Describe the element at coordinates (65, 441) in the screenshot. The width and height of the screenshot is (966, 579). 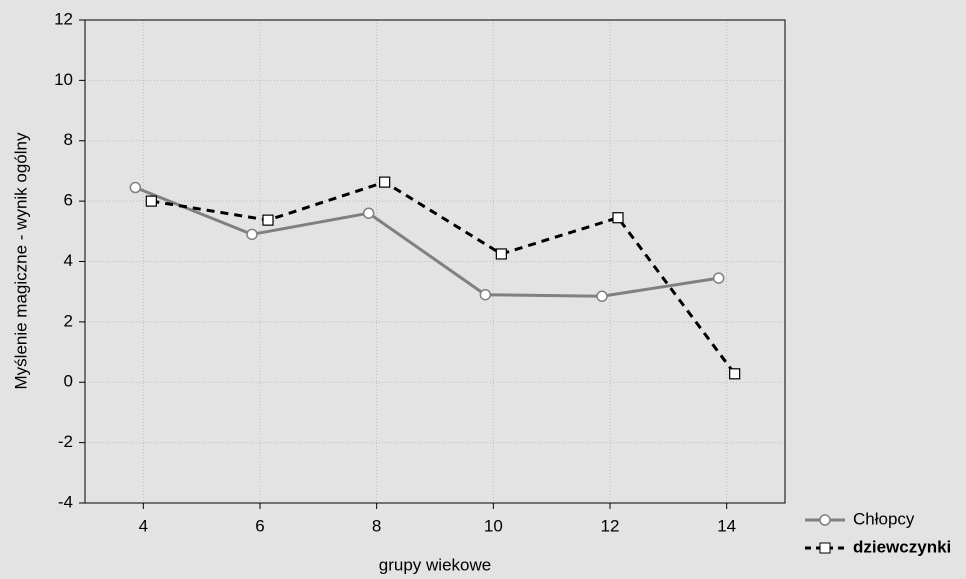
I see `y-tick-label: -2` at that location.